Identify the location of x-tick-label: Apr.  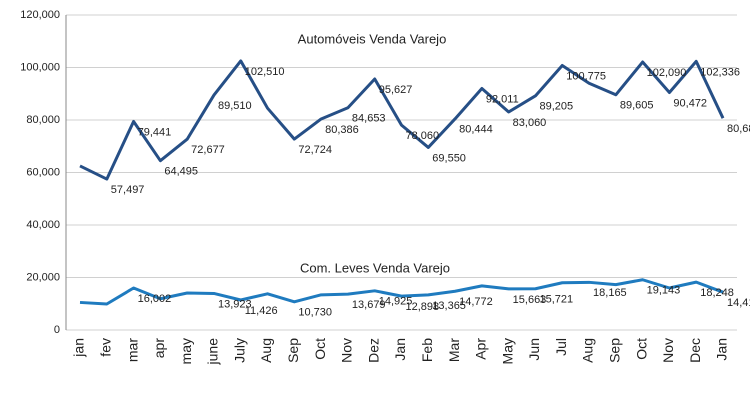
(481, 349).